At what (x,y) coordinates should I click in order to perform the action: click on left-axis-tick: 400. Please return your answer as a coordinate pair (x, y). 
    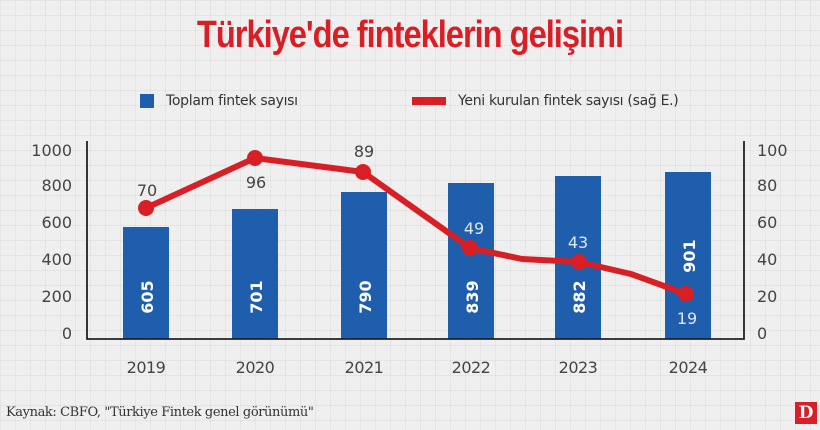
    Looking at the image, I should click on (56, 259).